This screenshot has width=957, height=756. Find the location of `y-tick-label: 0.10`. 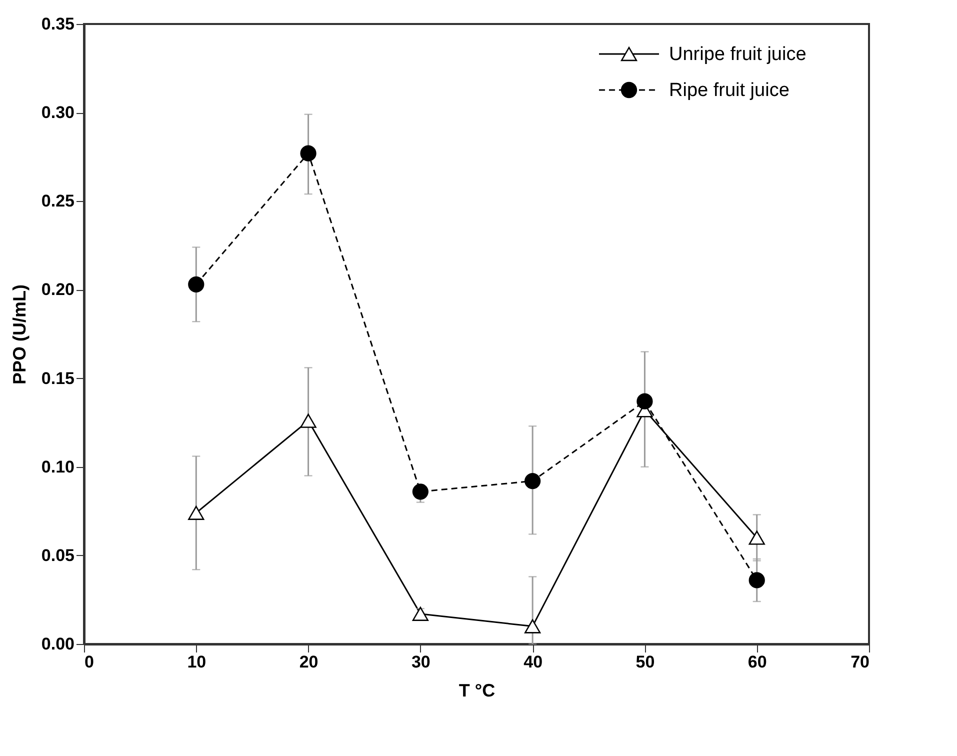

y-tick-label: 0.10 is located at coordinates (57, 466).